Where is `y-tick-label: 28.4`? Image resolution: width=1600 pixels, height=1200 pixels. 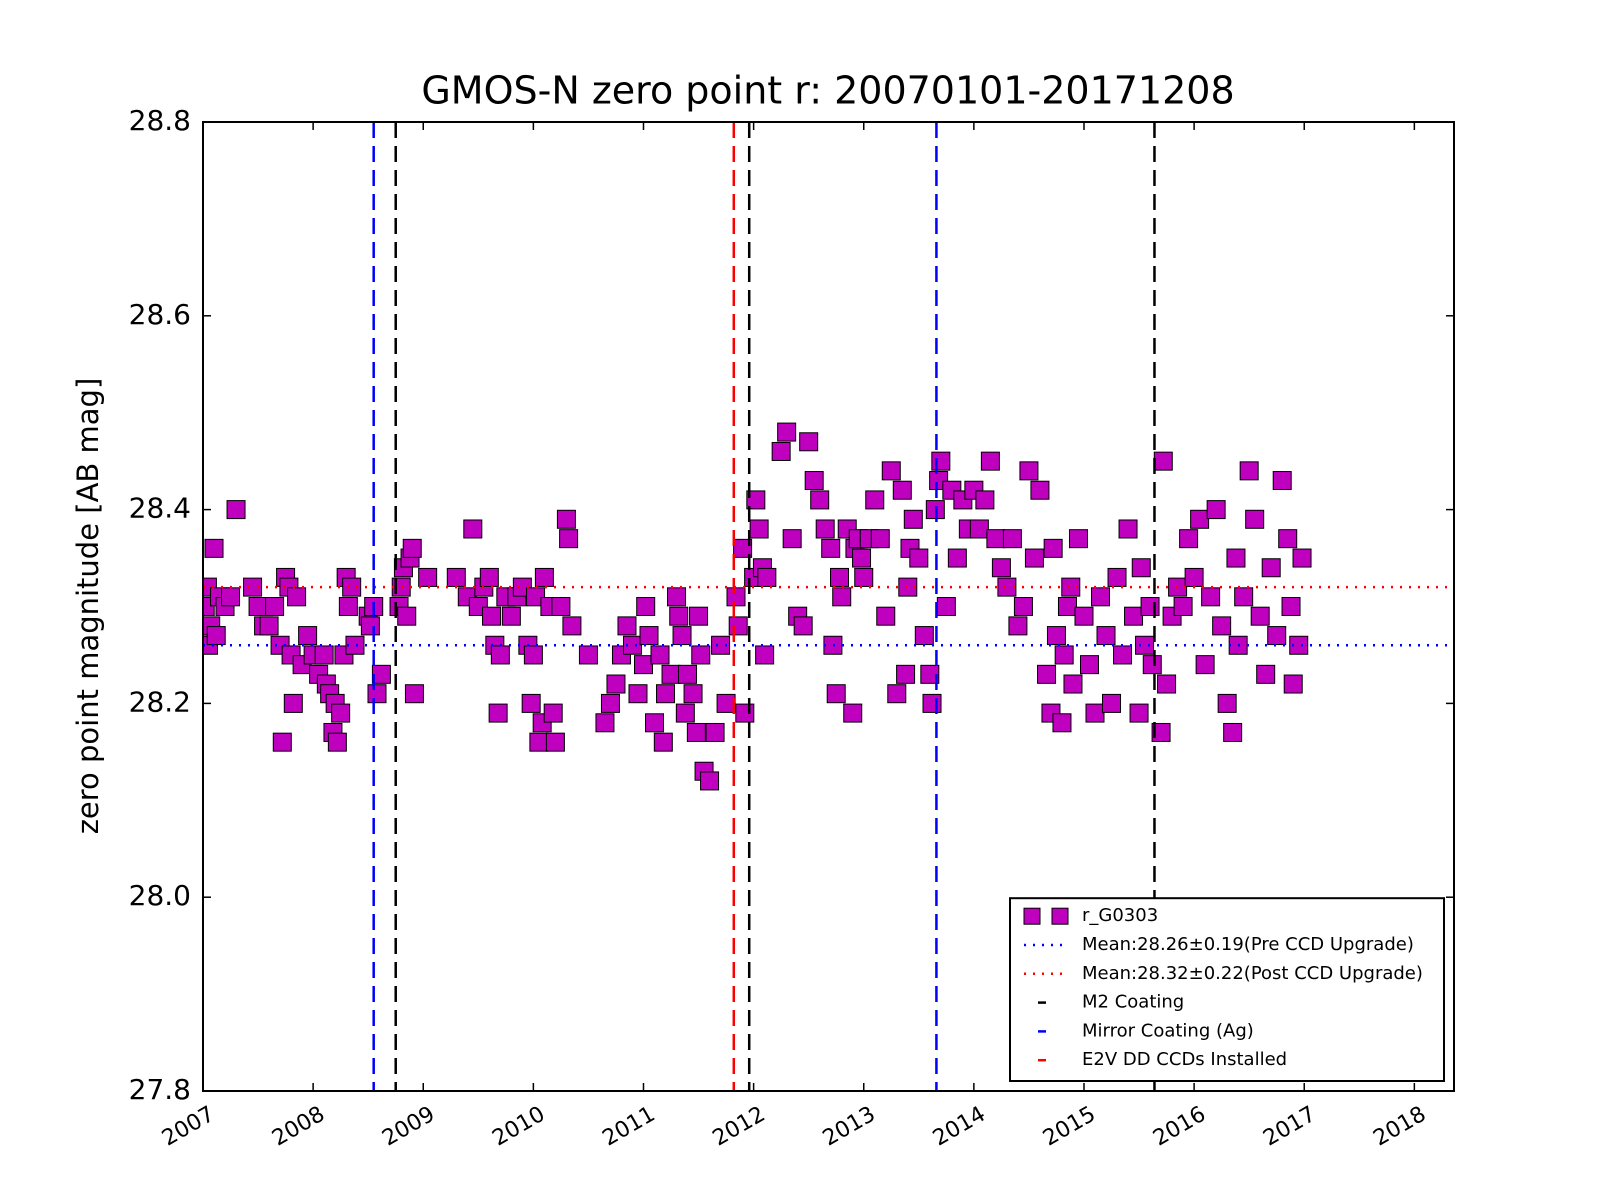 y-tick-label: 28.4 is located at coordinates (160, 508).